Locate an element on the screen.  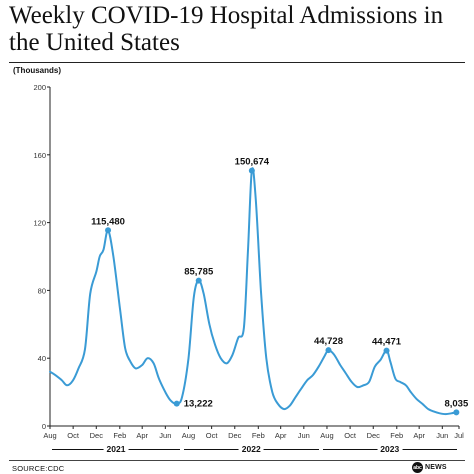
x-tick-label: Jul is located at coordinates (459, 435).